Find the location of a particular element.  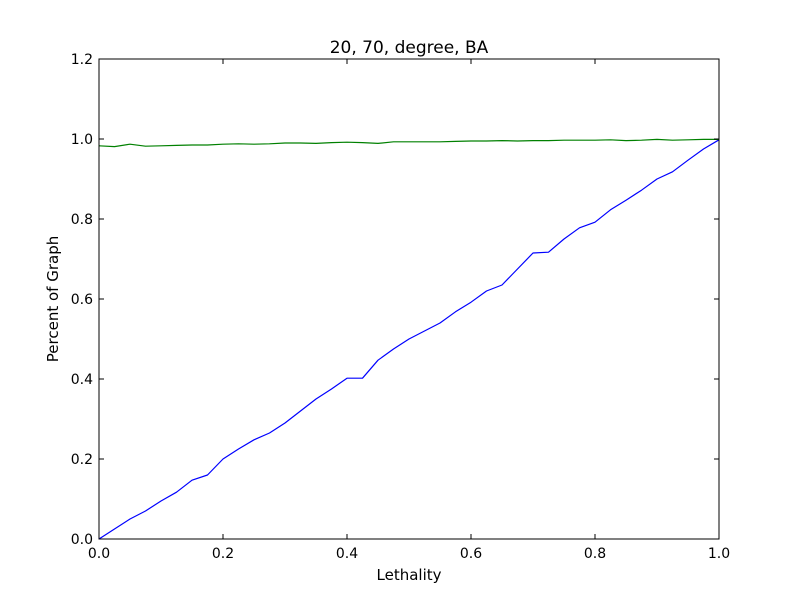

x-tick-label: 0.0 is located at coordinates (99, 554).